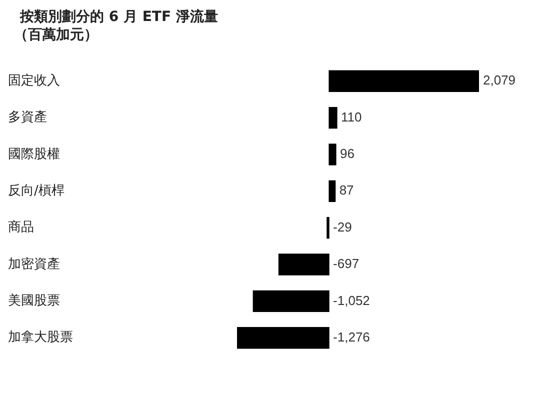 This screenshot has width=549, height=395. What do you see at coordinates (346, 264) in the screenshot?
I see `data-label: -697` at bounding box center [346, 264].